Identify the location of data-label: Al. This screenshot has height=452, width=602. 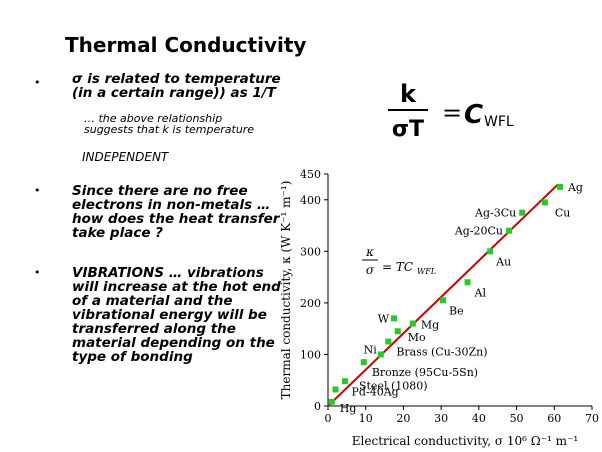
(480, 292).